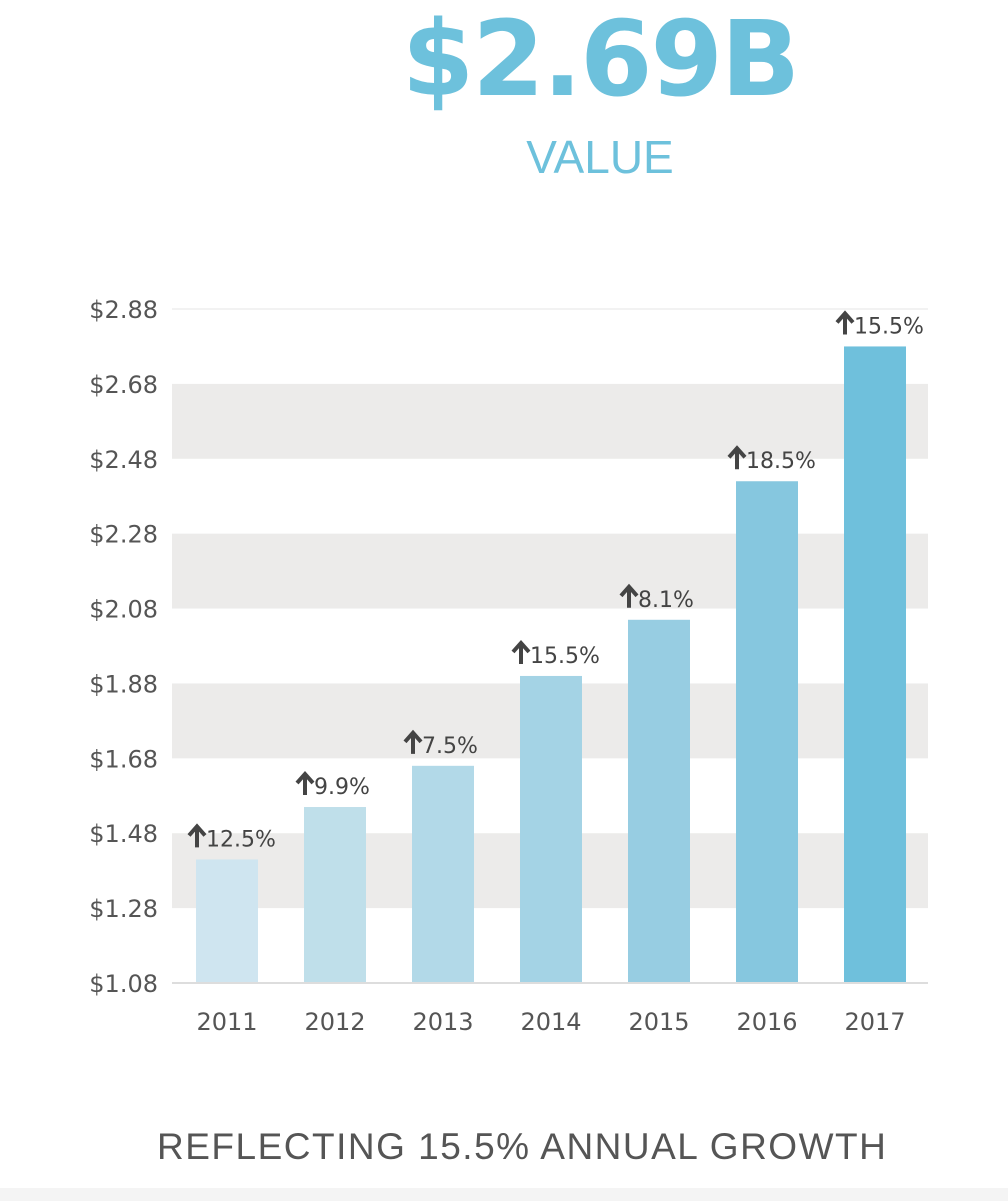 The image size is (1008, 1201). Describe the element at coordinates (550, 1022) in the screenshot. I see `x-tick-label: 2014` at that location.